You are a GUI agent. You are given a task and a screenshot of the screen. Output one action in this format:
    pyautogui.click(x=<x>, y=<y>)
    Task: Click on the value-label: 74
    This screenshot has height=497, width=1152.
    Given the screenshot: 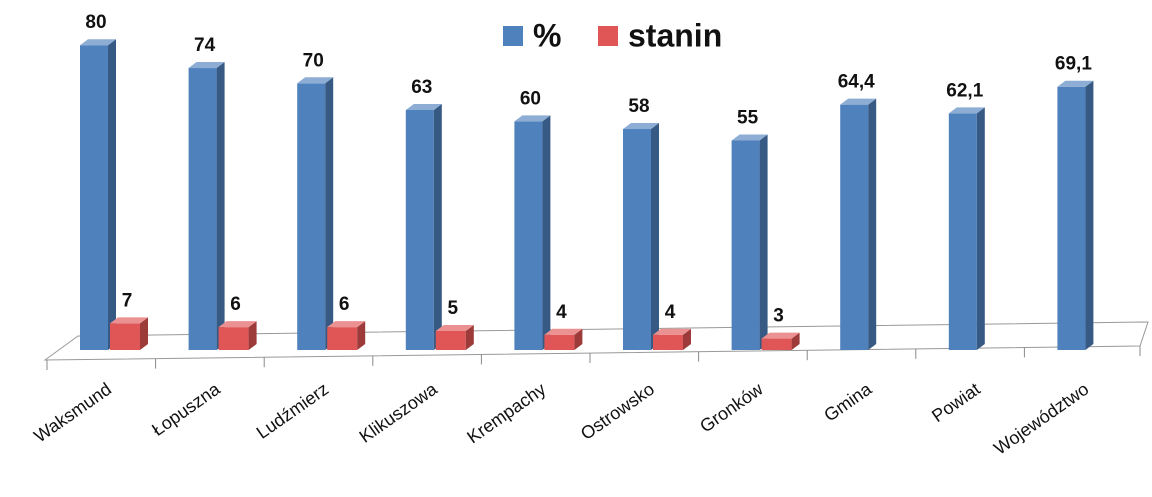 What is the action you would take?
    pyautogui.click(x=205, y=45)
    